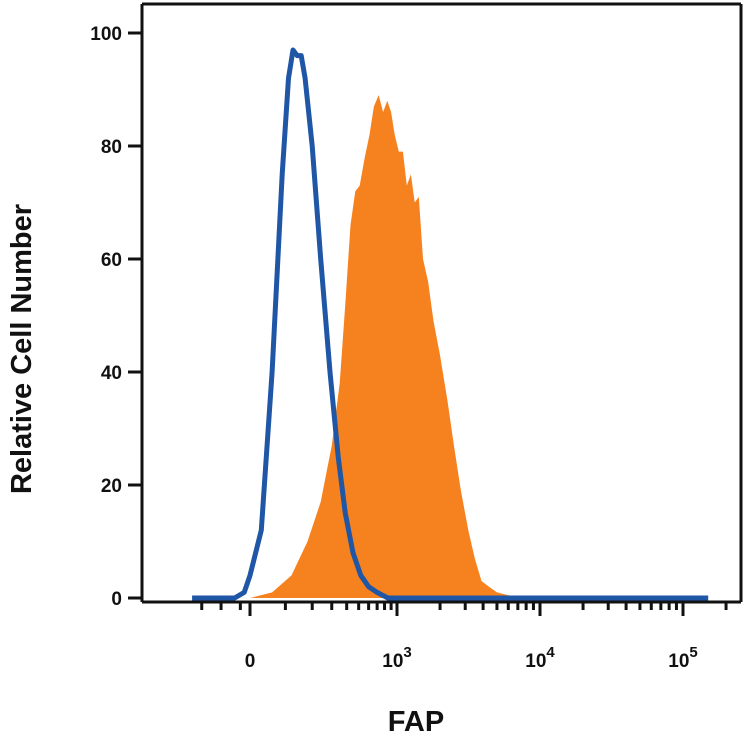  What do you see at coordinates (111, 486) in the screenshot?
I see `y-tick-label: 20` at bounding box center [111, 486].